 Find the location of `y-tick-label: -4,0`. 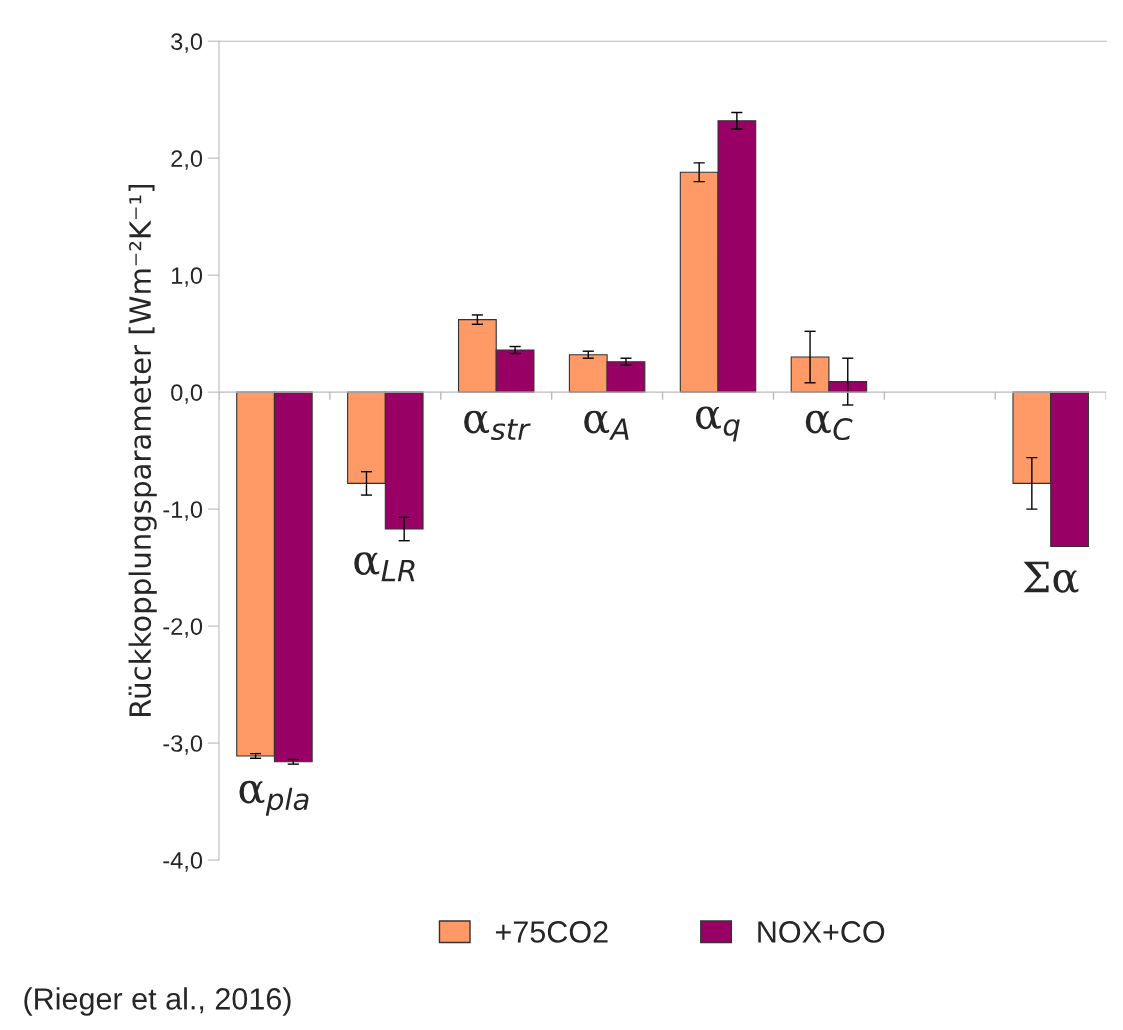

y-tick-label: -4,0 is located at coordinates (183, 862).